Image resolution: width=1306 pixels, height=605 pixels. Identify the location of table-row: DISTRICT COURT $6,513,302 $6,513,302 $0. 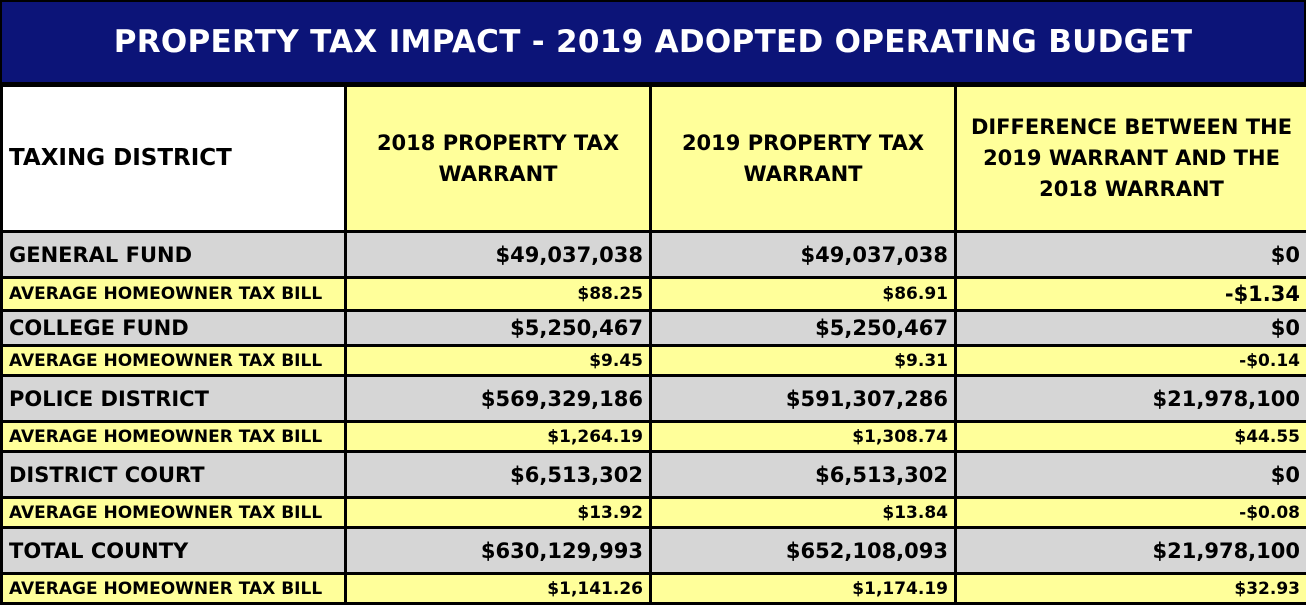
(654, 475).